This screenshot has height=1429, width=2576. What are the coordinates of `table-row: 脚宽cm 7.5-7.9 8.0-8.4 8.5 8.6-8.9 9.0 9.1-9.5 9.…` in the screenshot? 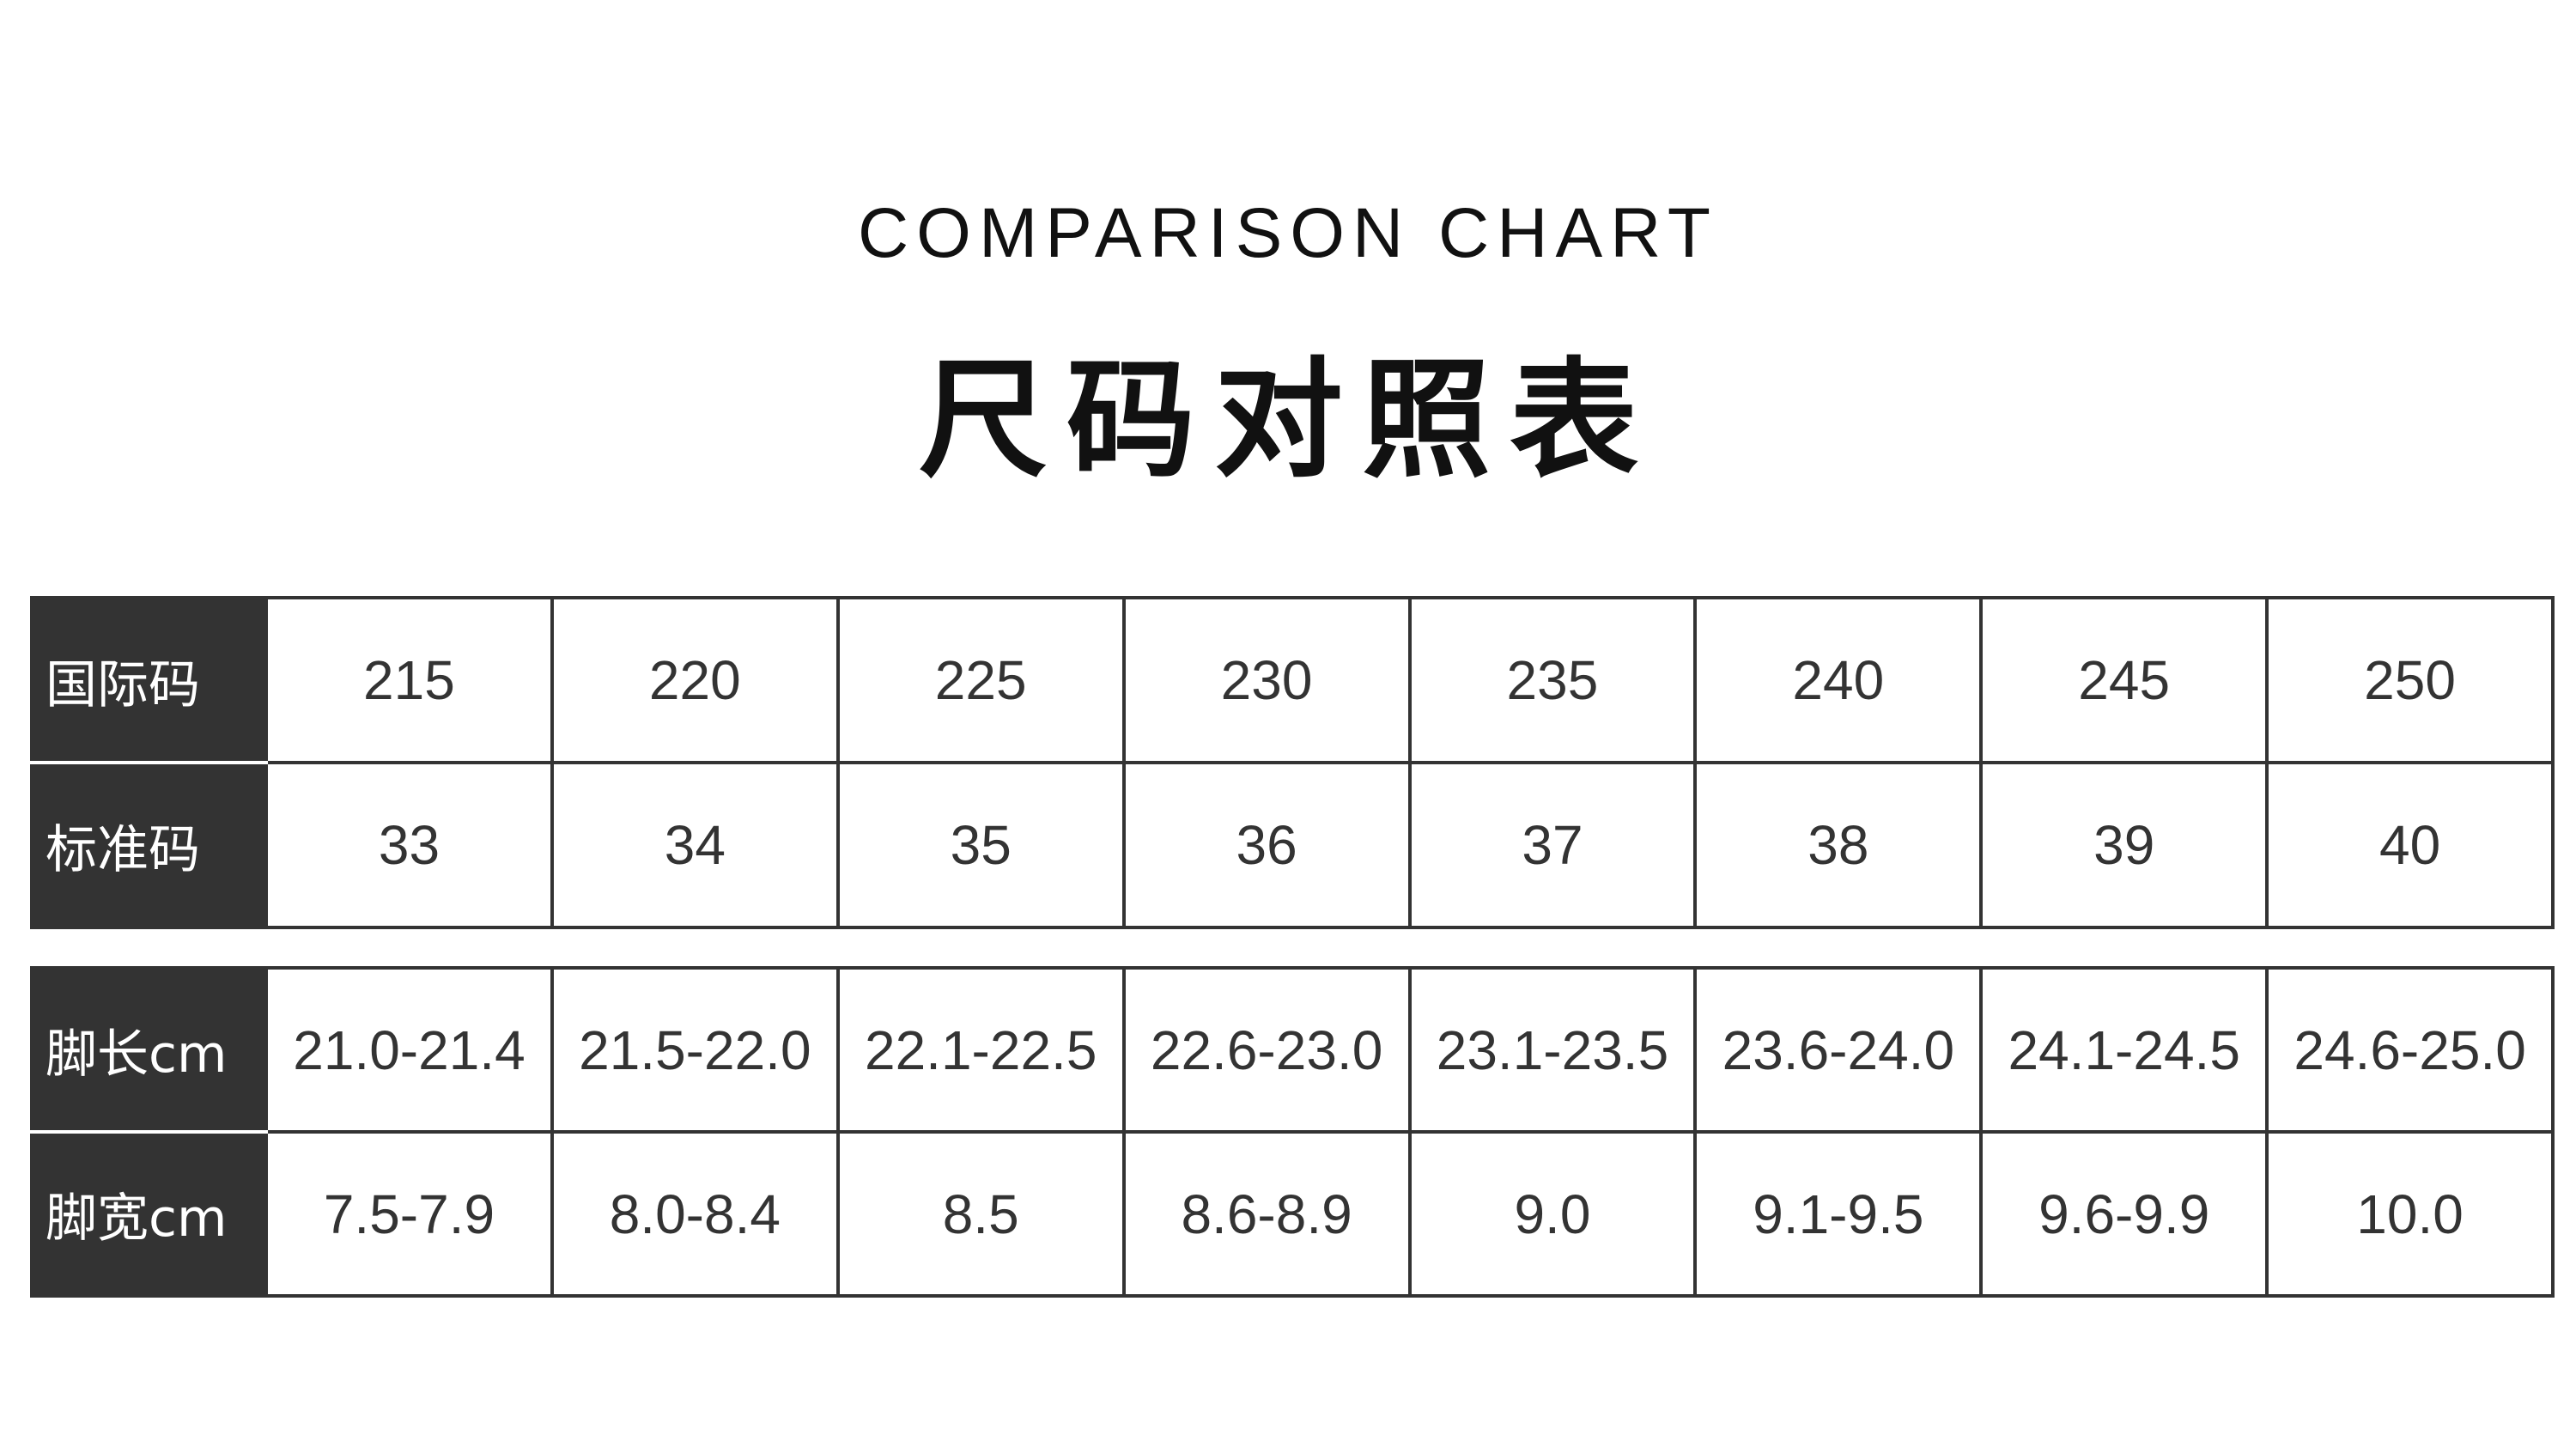 It's located at (1292, 1214).